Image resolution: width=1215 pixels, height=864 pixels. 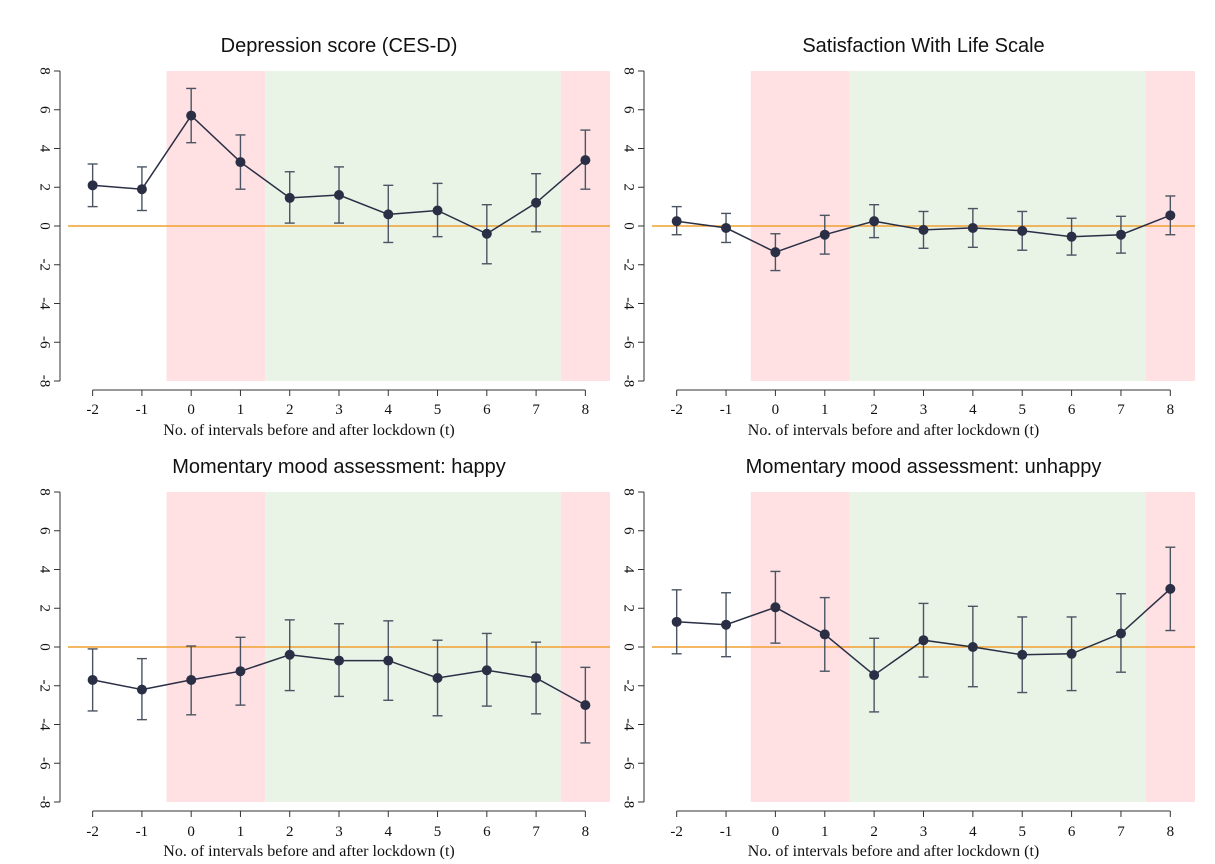 What do you see at coordinates (924, 467) in the screenshot?
I see `chart-title: Momentary mood assessment: unhappy` at bounding box center [924, 467].